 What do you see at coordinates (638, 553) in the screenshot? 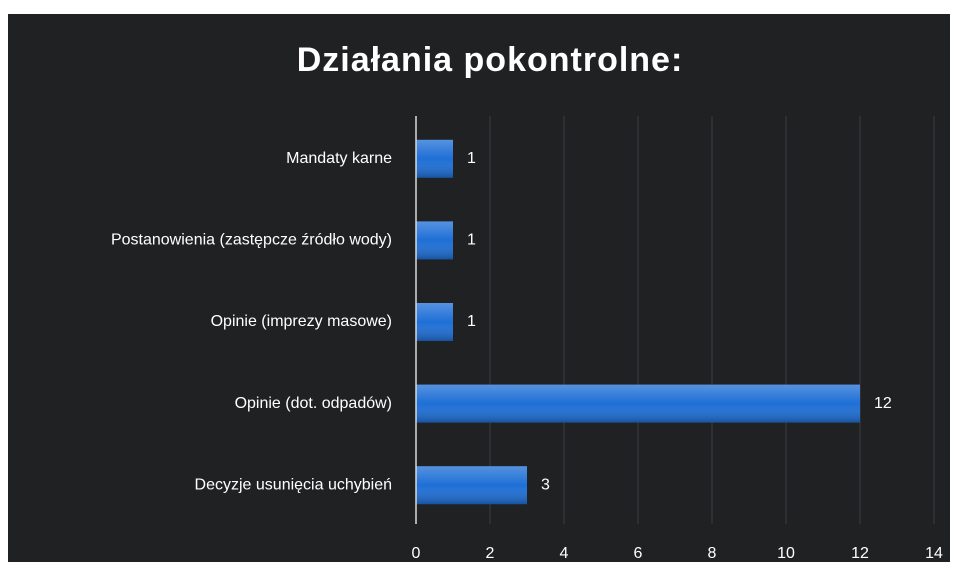
I see `x-tick-label: 6` at bounding box center [638, 553].